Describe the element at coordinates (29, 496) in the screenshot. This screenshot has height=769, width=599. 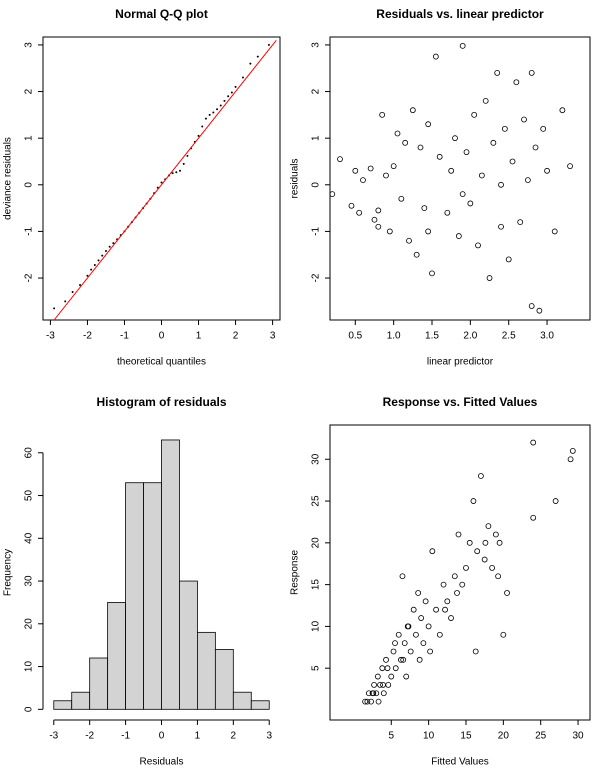
I see `y-tick-label: 50` at that location.